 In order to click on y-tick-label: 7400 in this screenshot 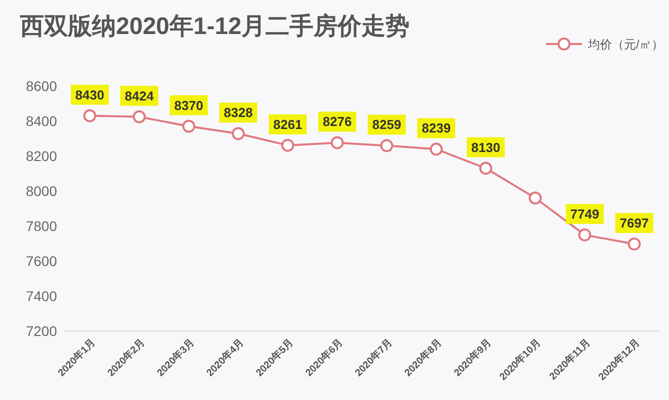, I will do `click(42, 296)`.